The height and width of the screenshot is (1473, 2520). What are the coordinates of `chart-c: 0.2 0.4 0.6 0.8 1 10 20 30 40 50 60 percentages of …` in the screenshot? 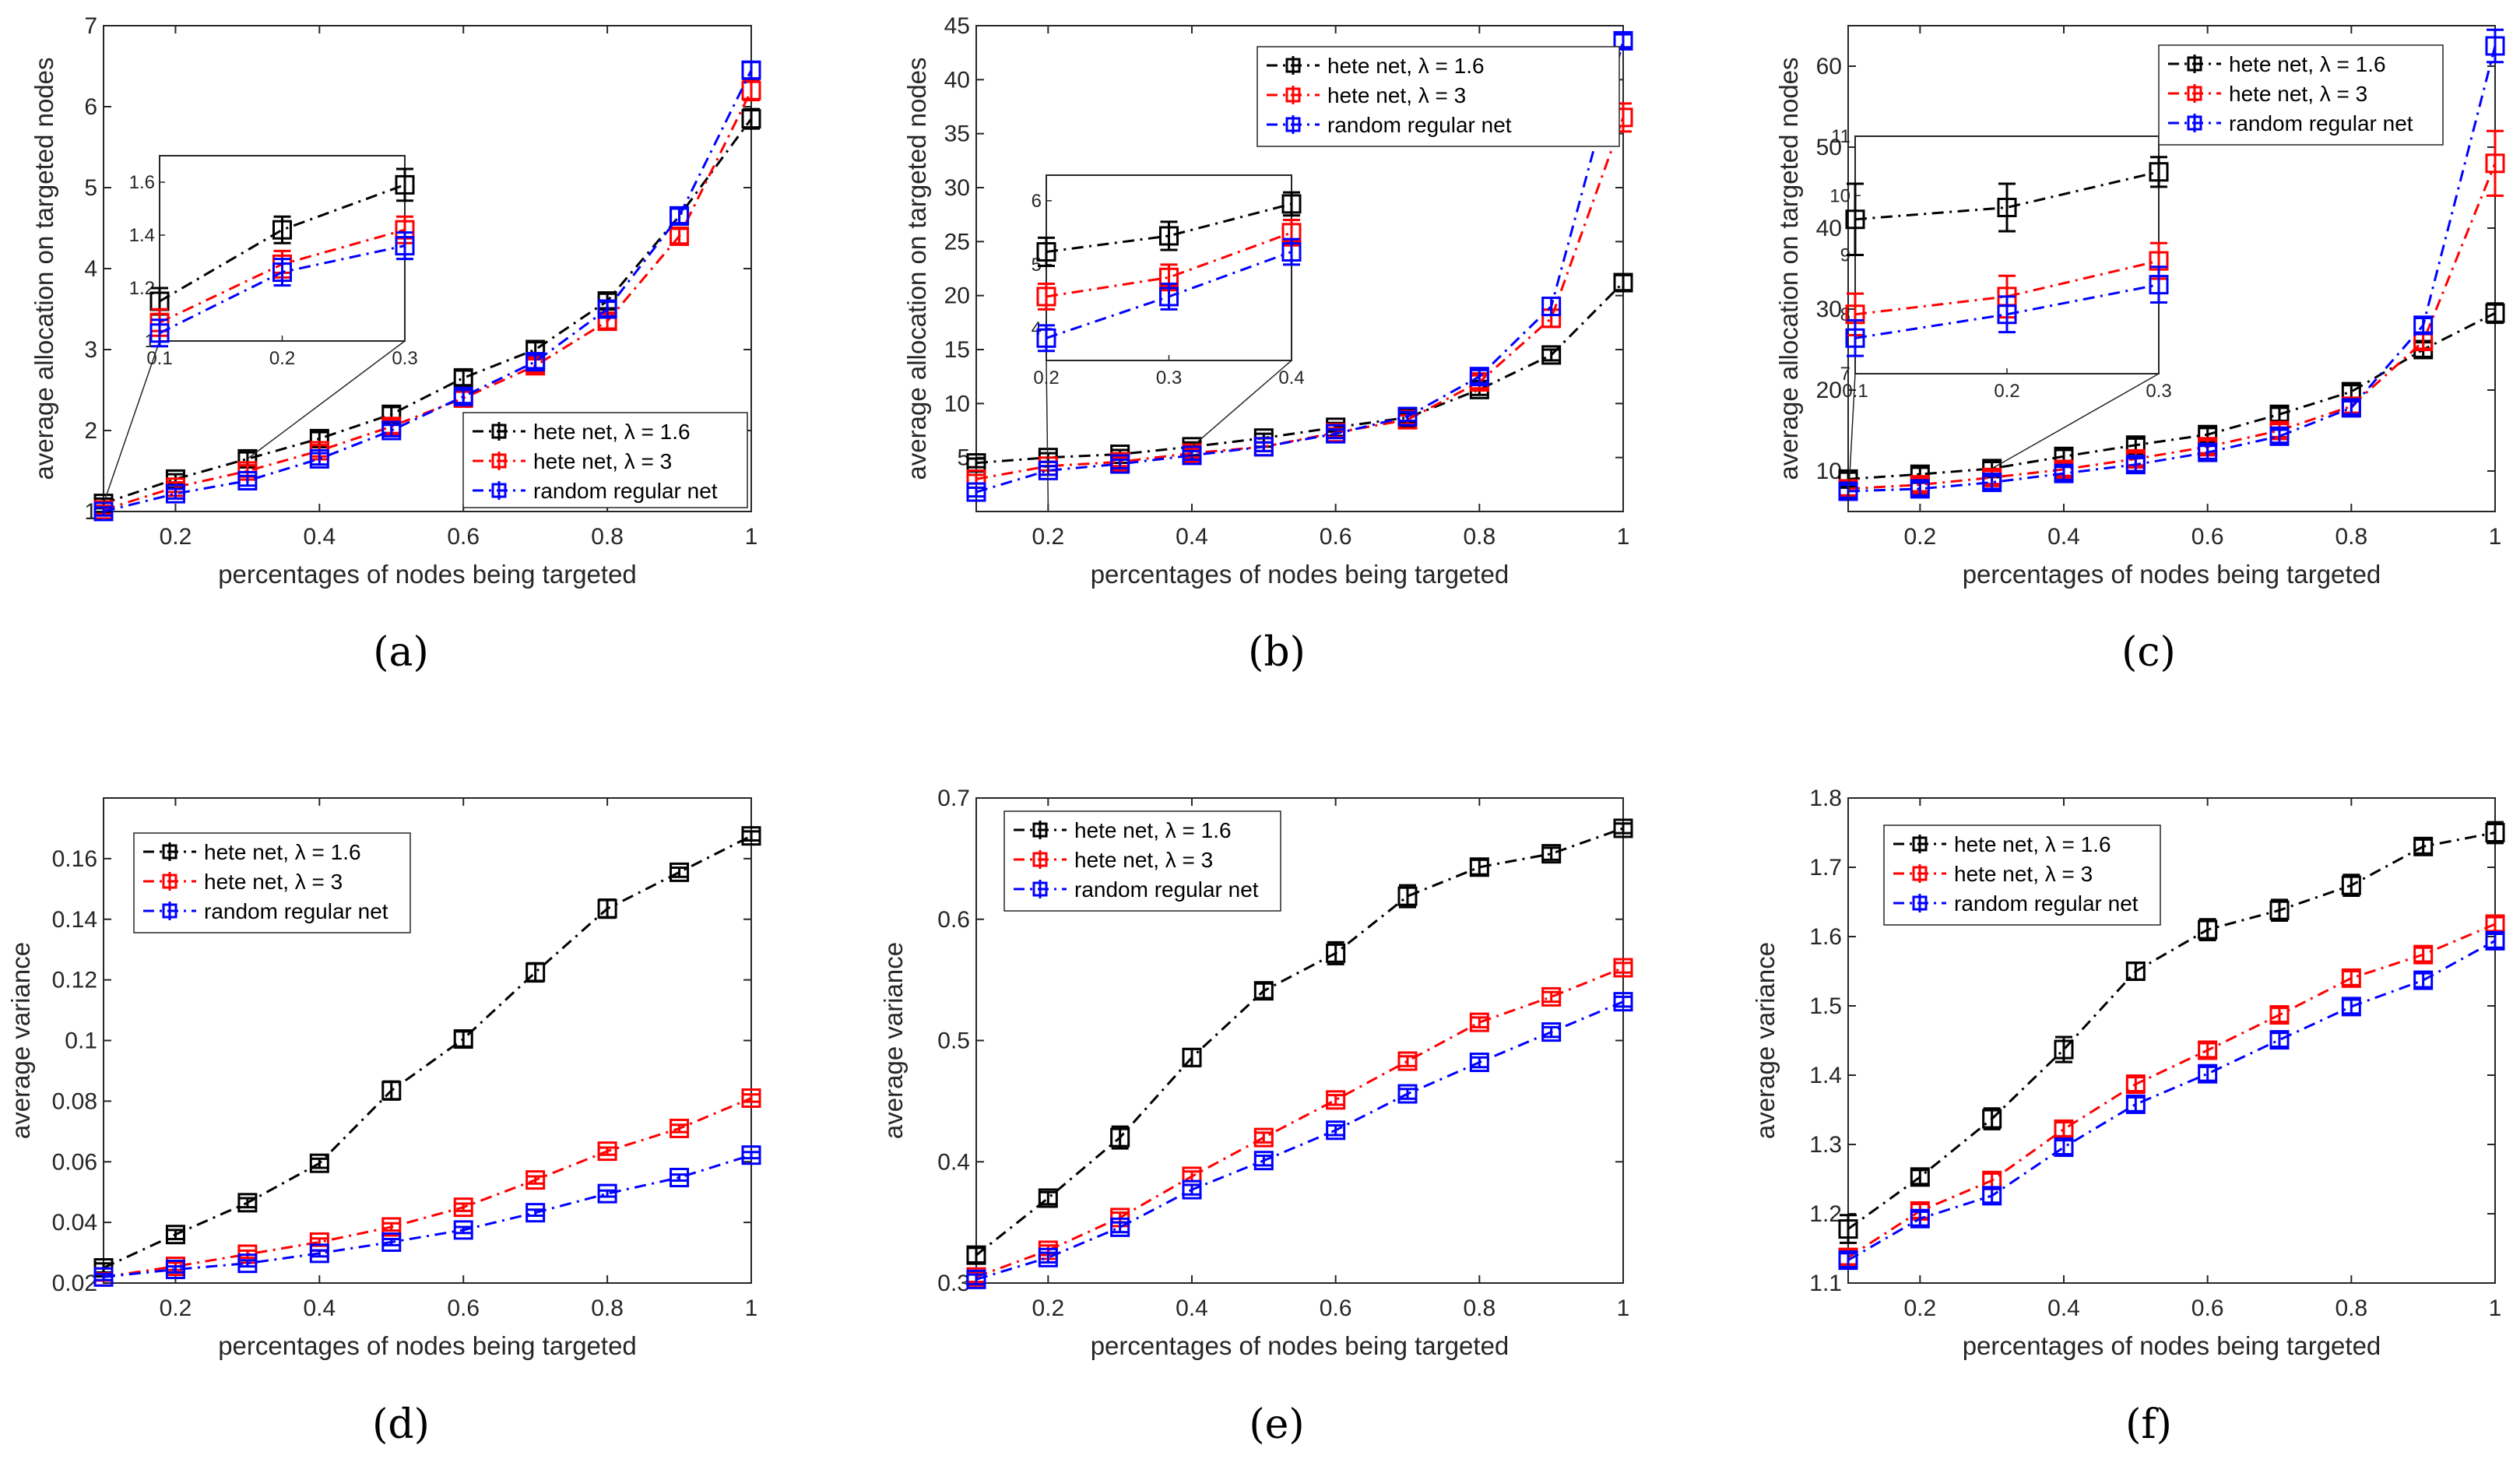 It's located at (2139, 307).